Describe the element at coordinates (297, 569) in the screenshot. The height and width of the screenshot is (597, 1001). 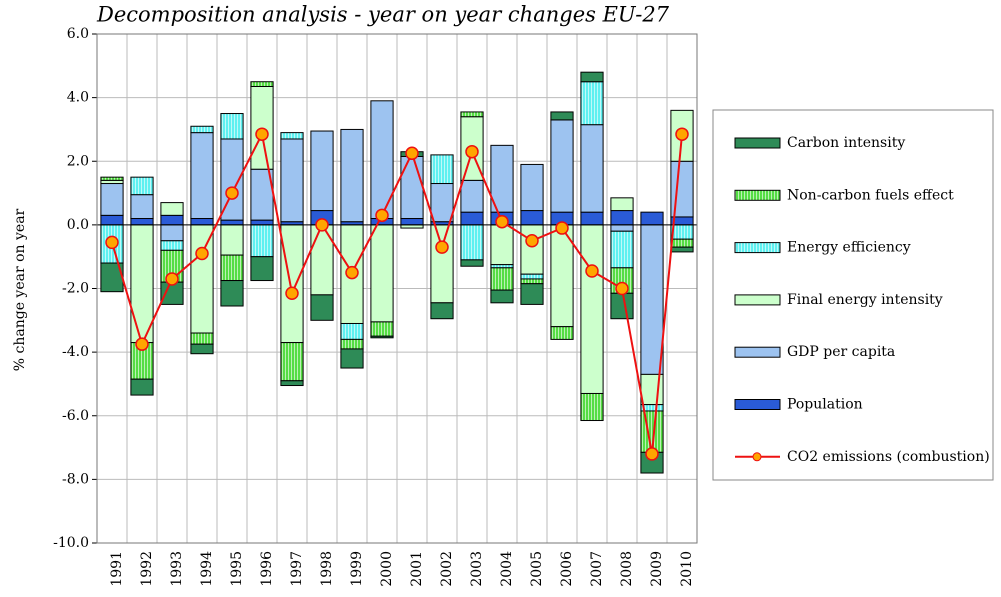
I see `x-tick-label: 1997` at that location.